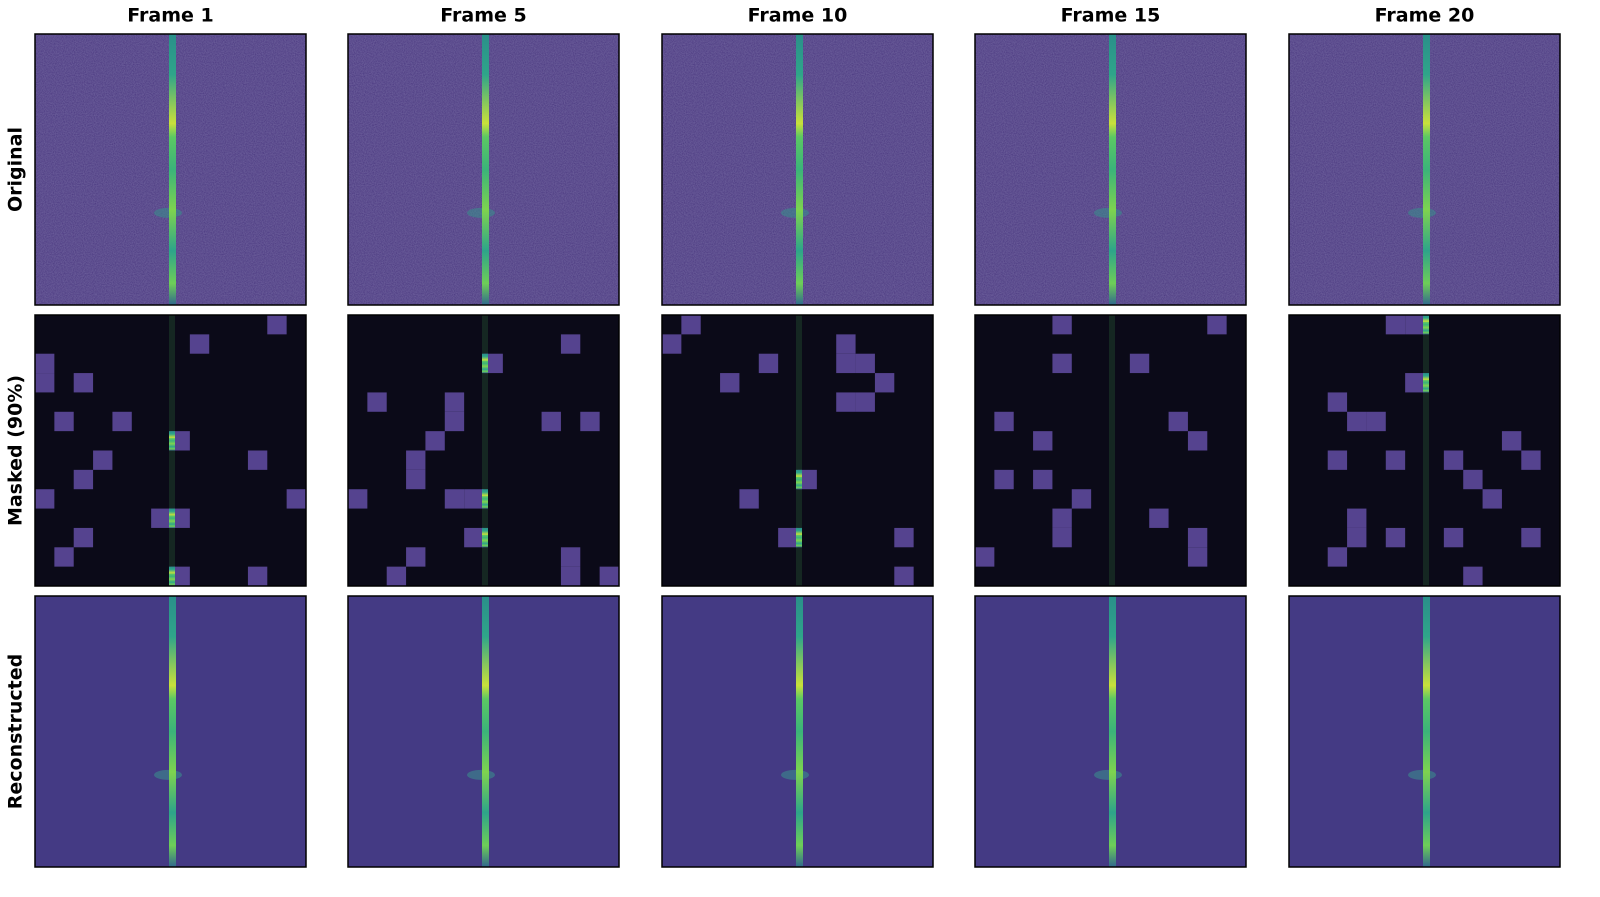 Image resolution: width=1600 pixels, height=897 pixels. Describe the element at coordinates (16, 450) in the screenshot. I see `row-label: Masked (90%)` at that location.